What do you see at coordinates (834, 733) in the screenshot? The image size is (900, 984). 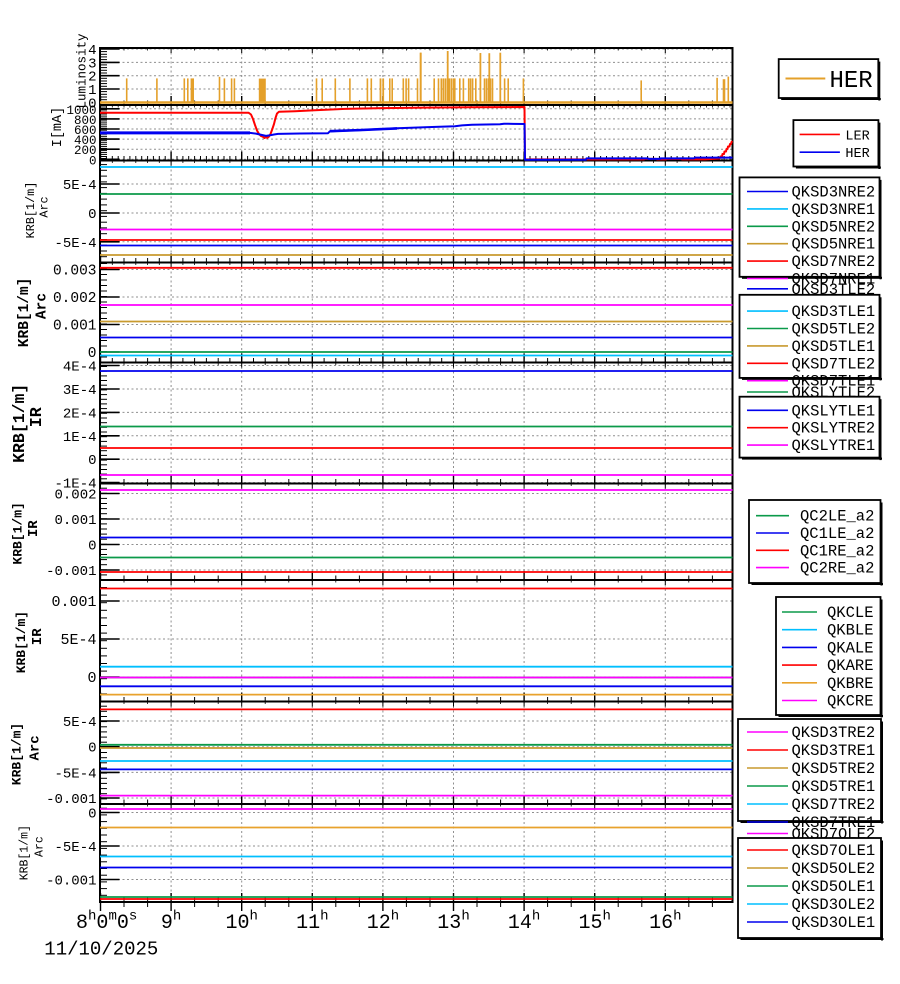 I see `svg-text: QKSD3TRE2` at bounding box center [834, 733].